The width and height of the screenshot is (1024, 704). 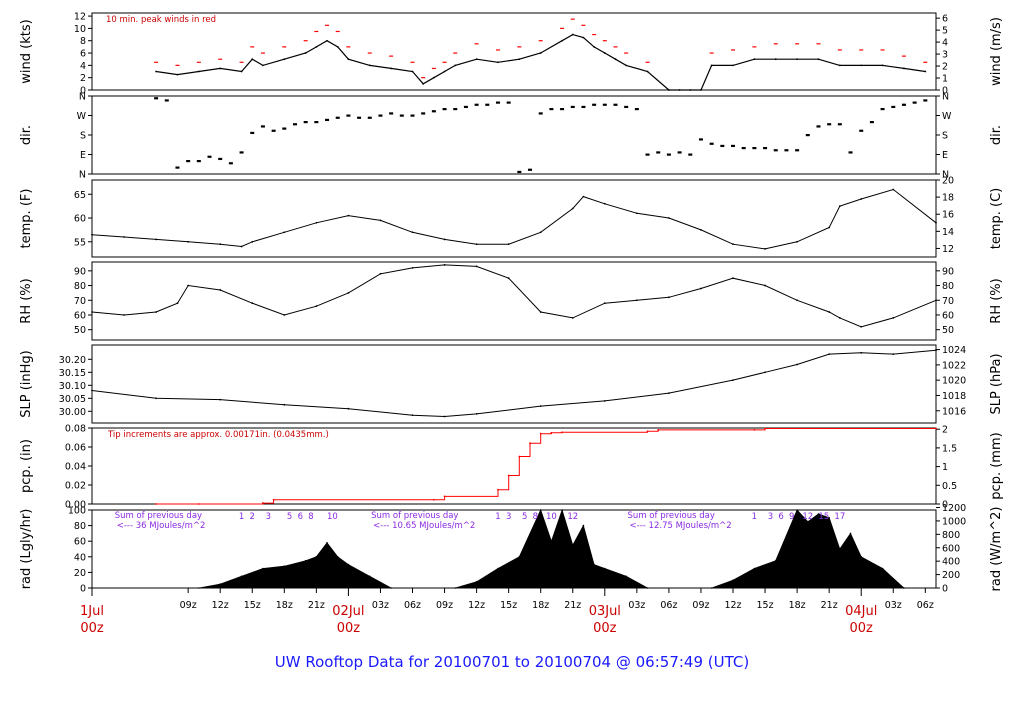 What do you see at coordinates (668, 605) in the screenshot?
I see `x-tick-label: 06z` at bounding box center [668, 605].